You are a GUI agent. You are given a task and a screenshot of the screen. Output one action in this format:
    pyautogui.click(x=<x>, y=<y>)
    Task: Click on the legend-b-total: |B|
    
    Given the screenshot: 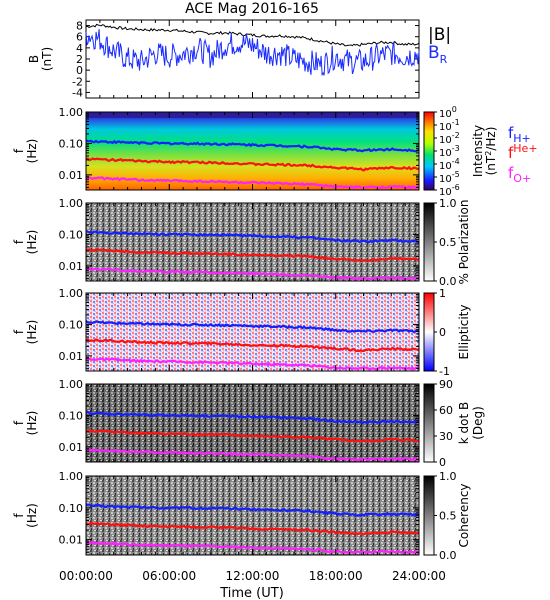 What is the action you would take?
    pyautogui.click(x=439, y=35)
    